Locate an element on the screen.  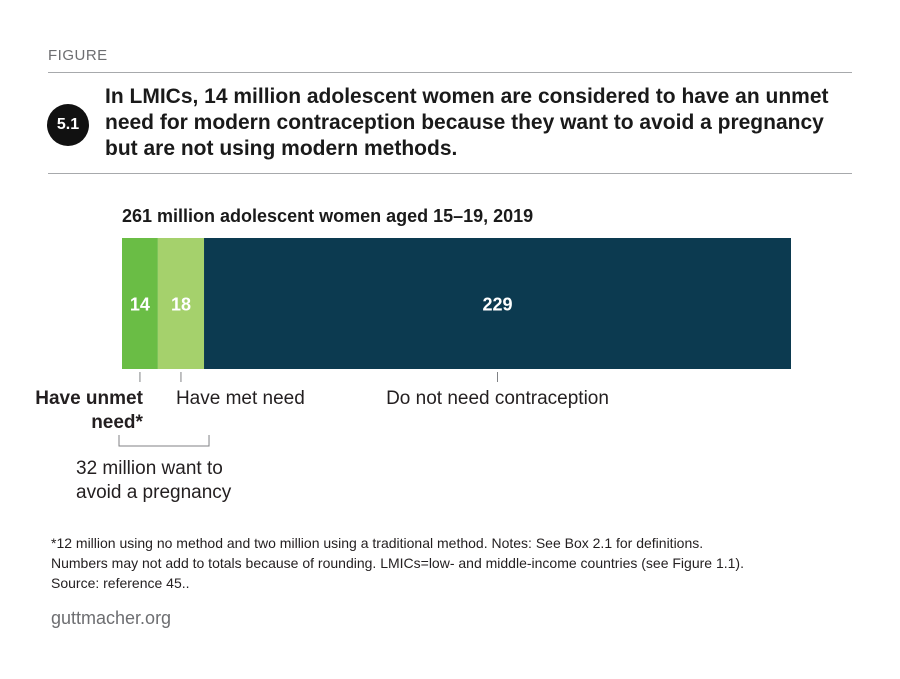
source-brand: guttmacher.org is located at coordinates (111, 618).